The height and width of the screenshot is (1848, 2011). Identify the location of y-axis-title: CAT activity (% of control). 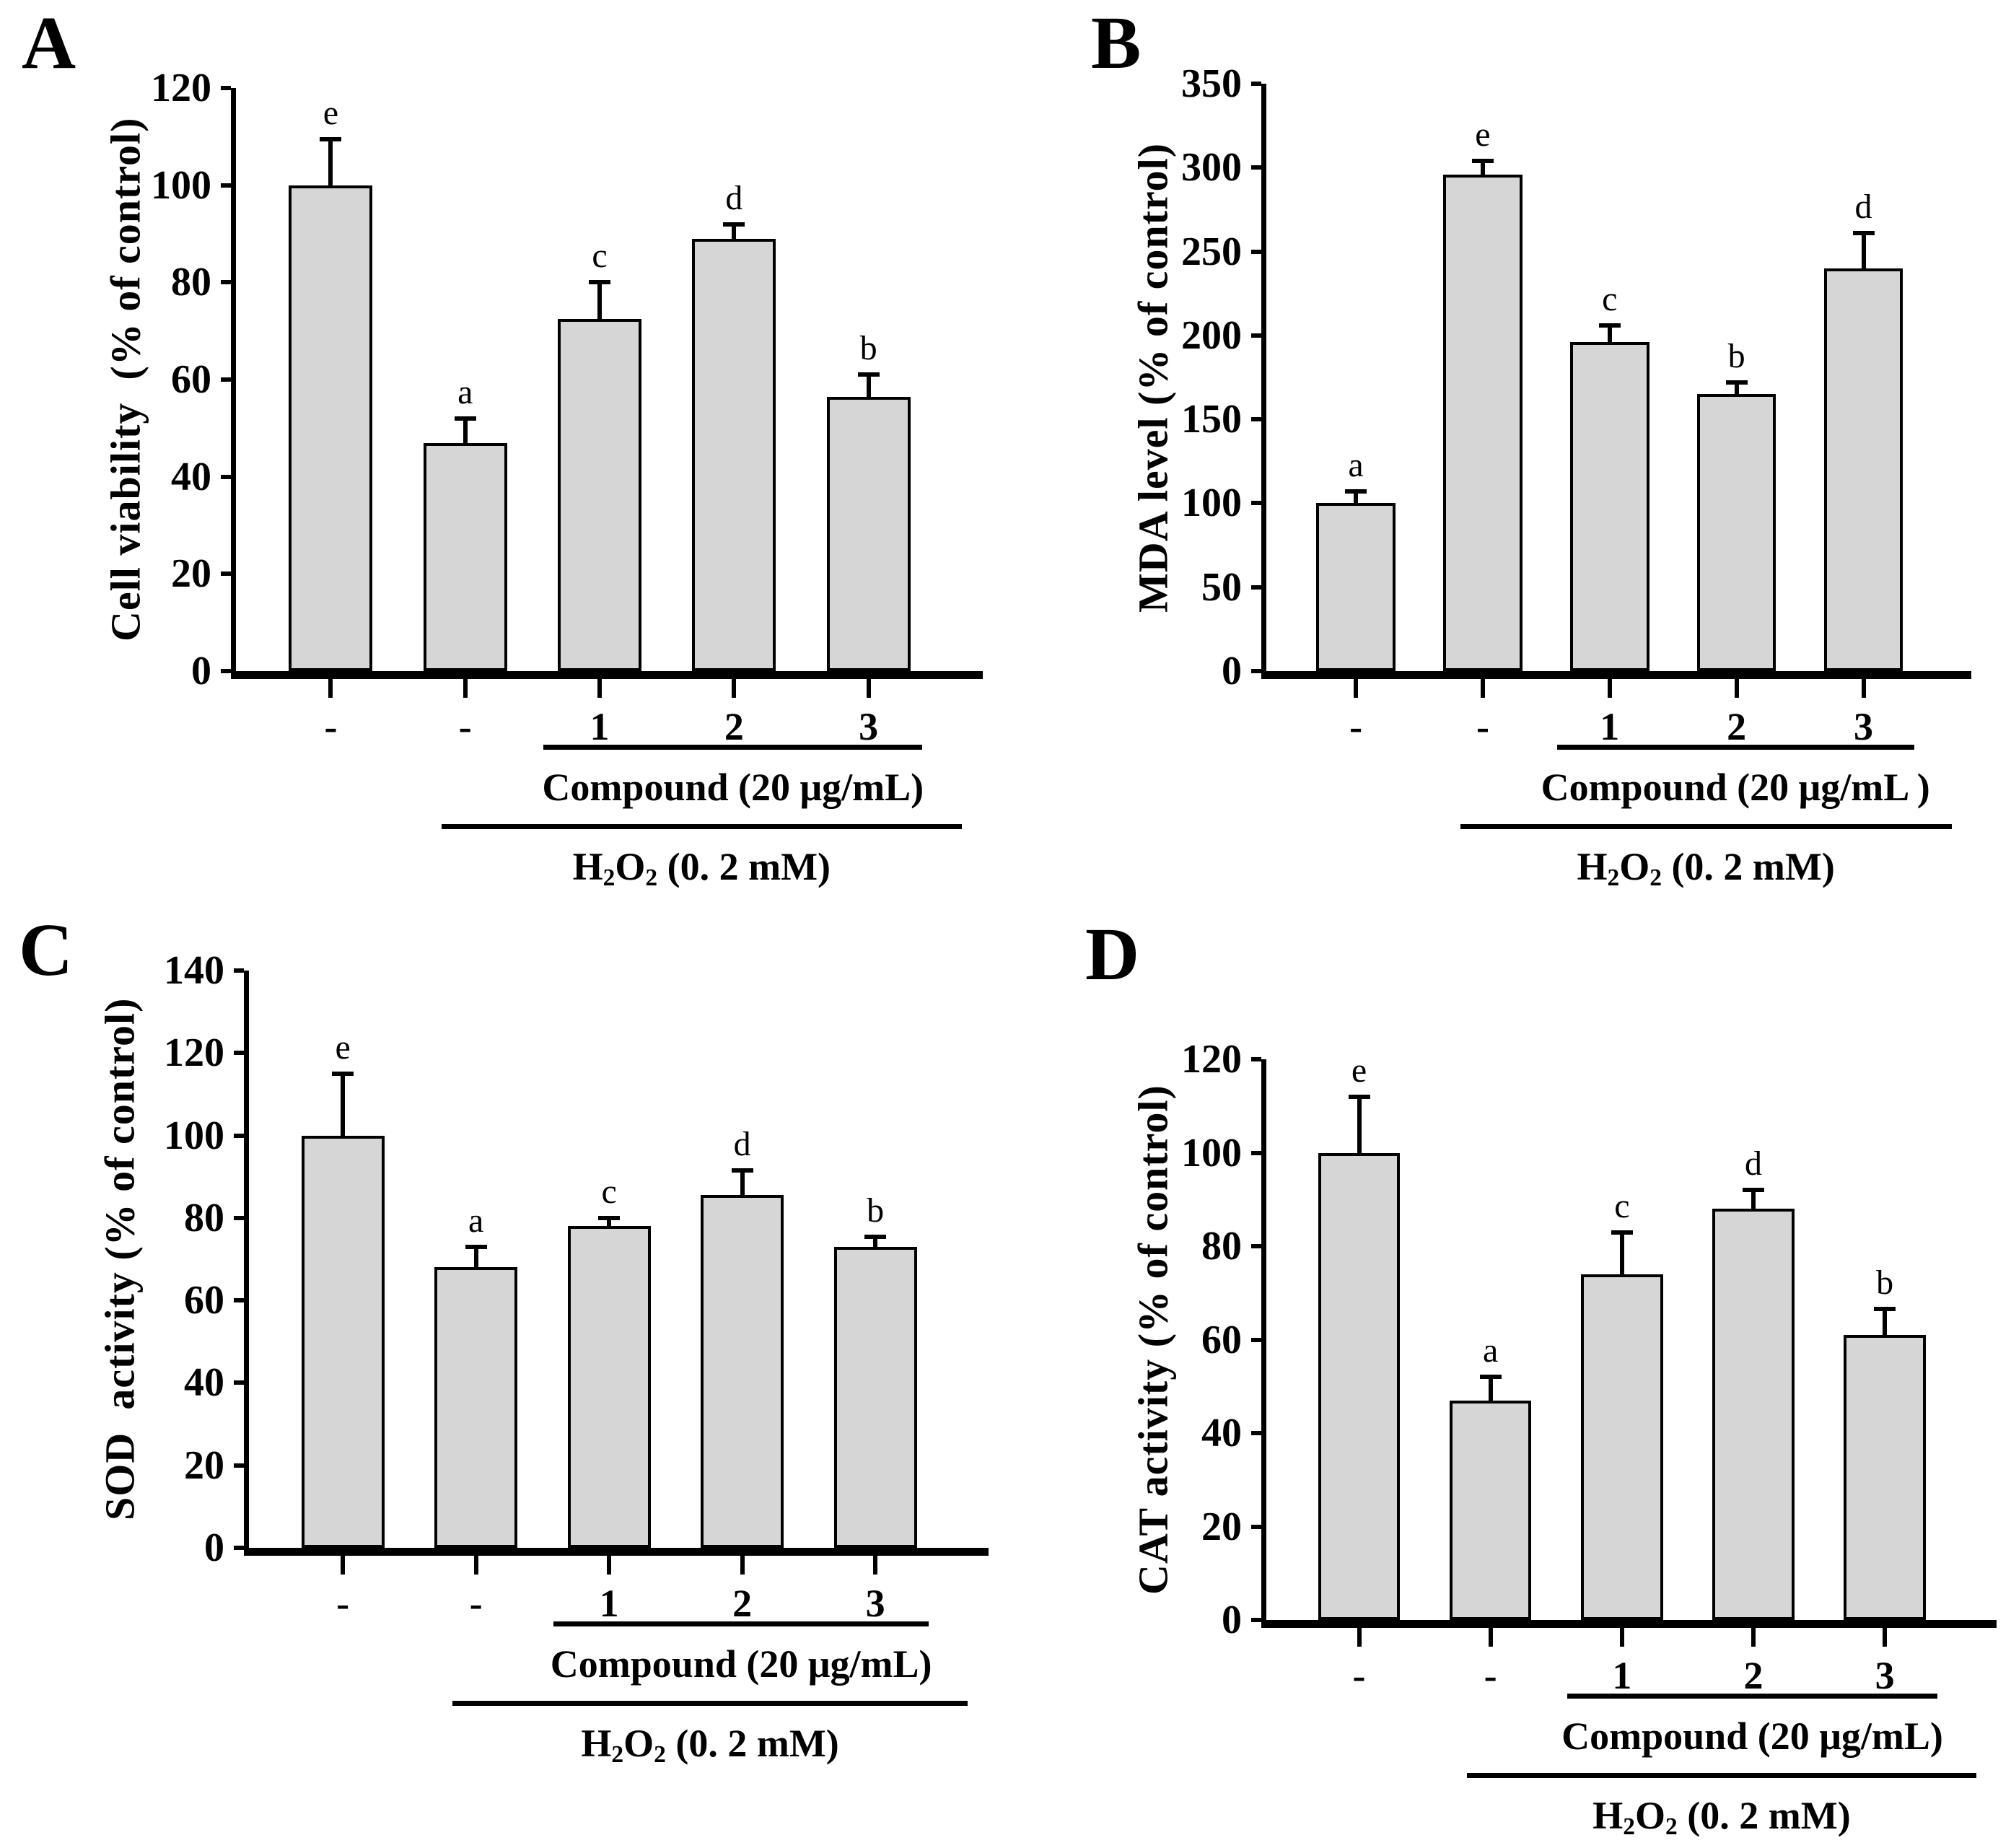
(1153, 1340).